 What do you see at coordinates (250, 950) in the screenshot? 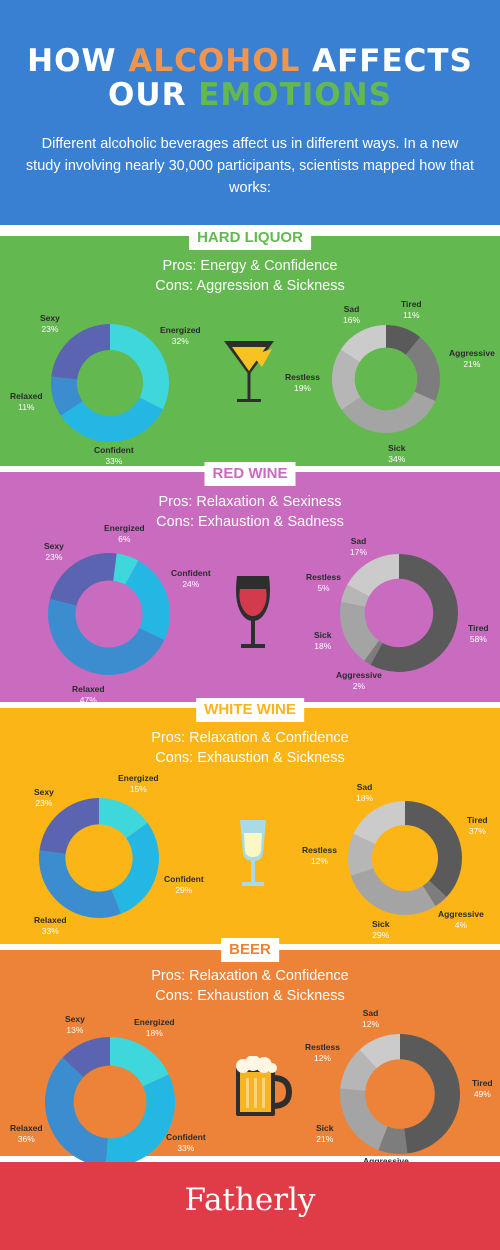
I see `section-label: BEER` at bounding box center [250, 950].